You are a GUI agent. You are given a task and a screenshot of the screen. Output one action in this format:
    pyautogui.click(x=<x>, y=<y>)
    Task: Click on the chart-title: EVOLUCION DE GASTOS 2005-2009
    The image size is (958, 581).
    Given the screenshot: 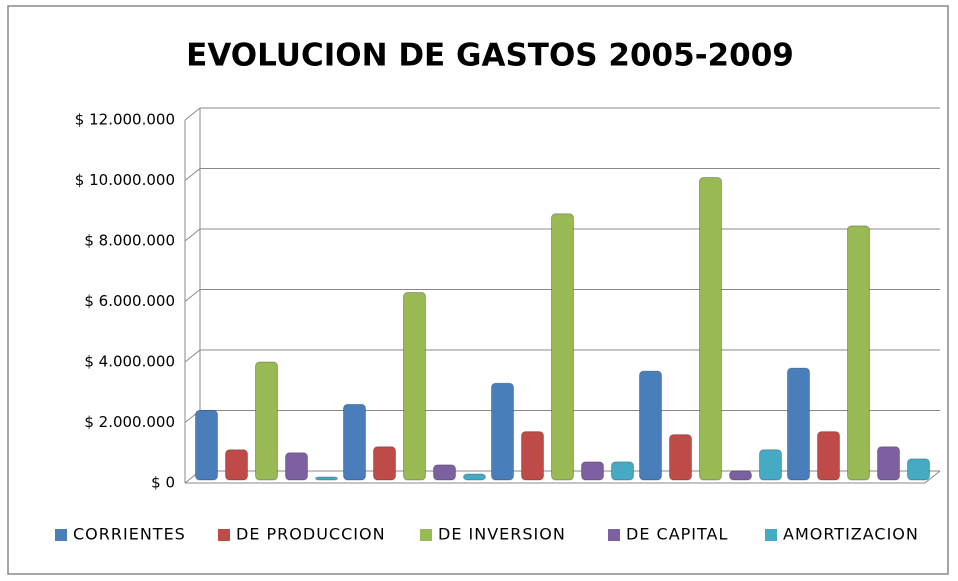 What is the action you would take?
    pyautogui.click(x=490, y=56)
    